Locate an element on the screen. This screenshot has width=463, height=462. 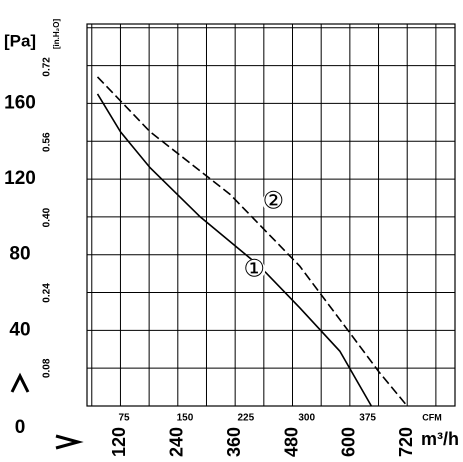
x2-tick-label: 150 is located at coordinates (185, 418).